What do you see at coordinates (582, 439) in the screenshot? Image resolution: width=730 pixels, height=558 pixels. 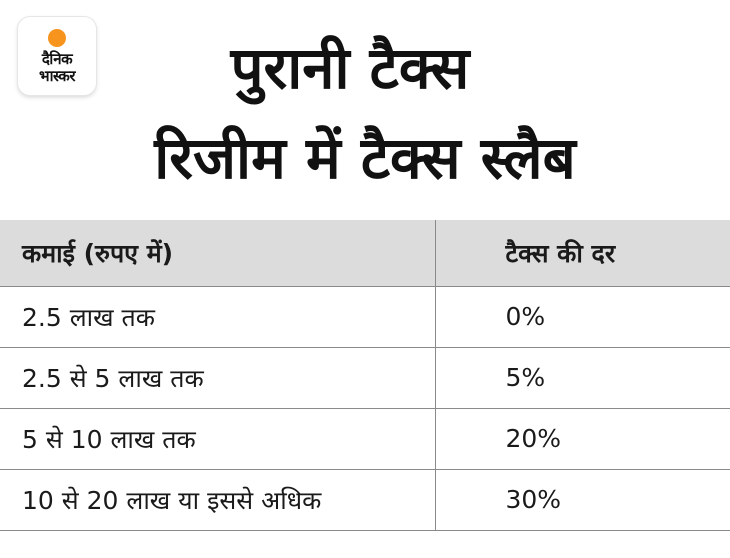 I see `rate-cell: 20%` at bounding box center [582, 439].